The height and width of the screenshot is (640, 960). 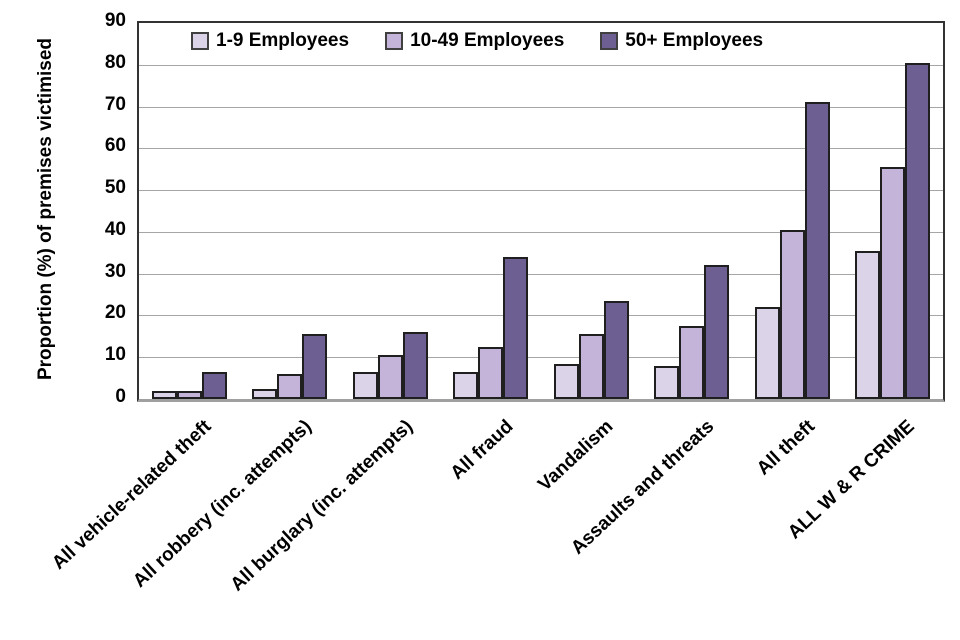 I want to click on bar-1-9-employees-c6, so click(x=767, y=353).